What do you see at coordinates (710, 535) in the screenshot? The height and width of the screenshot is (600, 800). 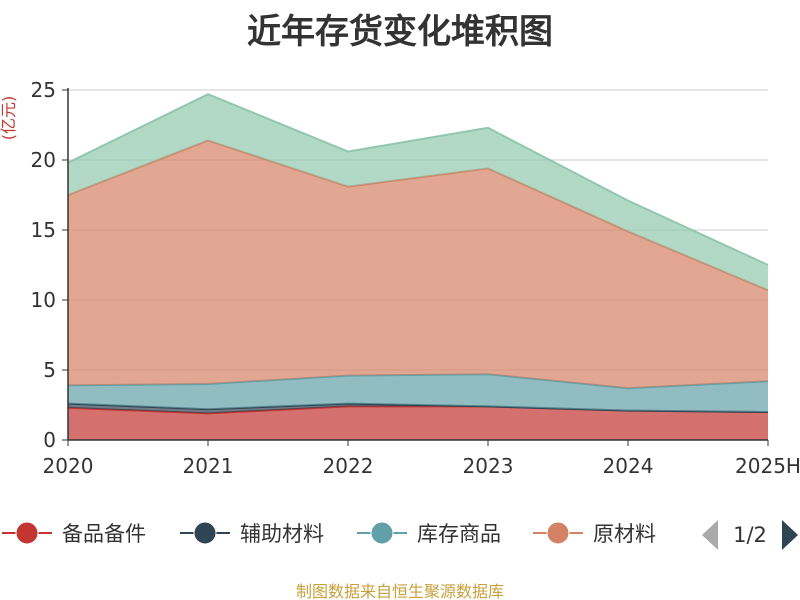 I see `legend-prev-page-icon` at bounding box center [710, 535].